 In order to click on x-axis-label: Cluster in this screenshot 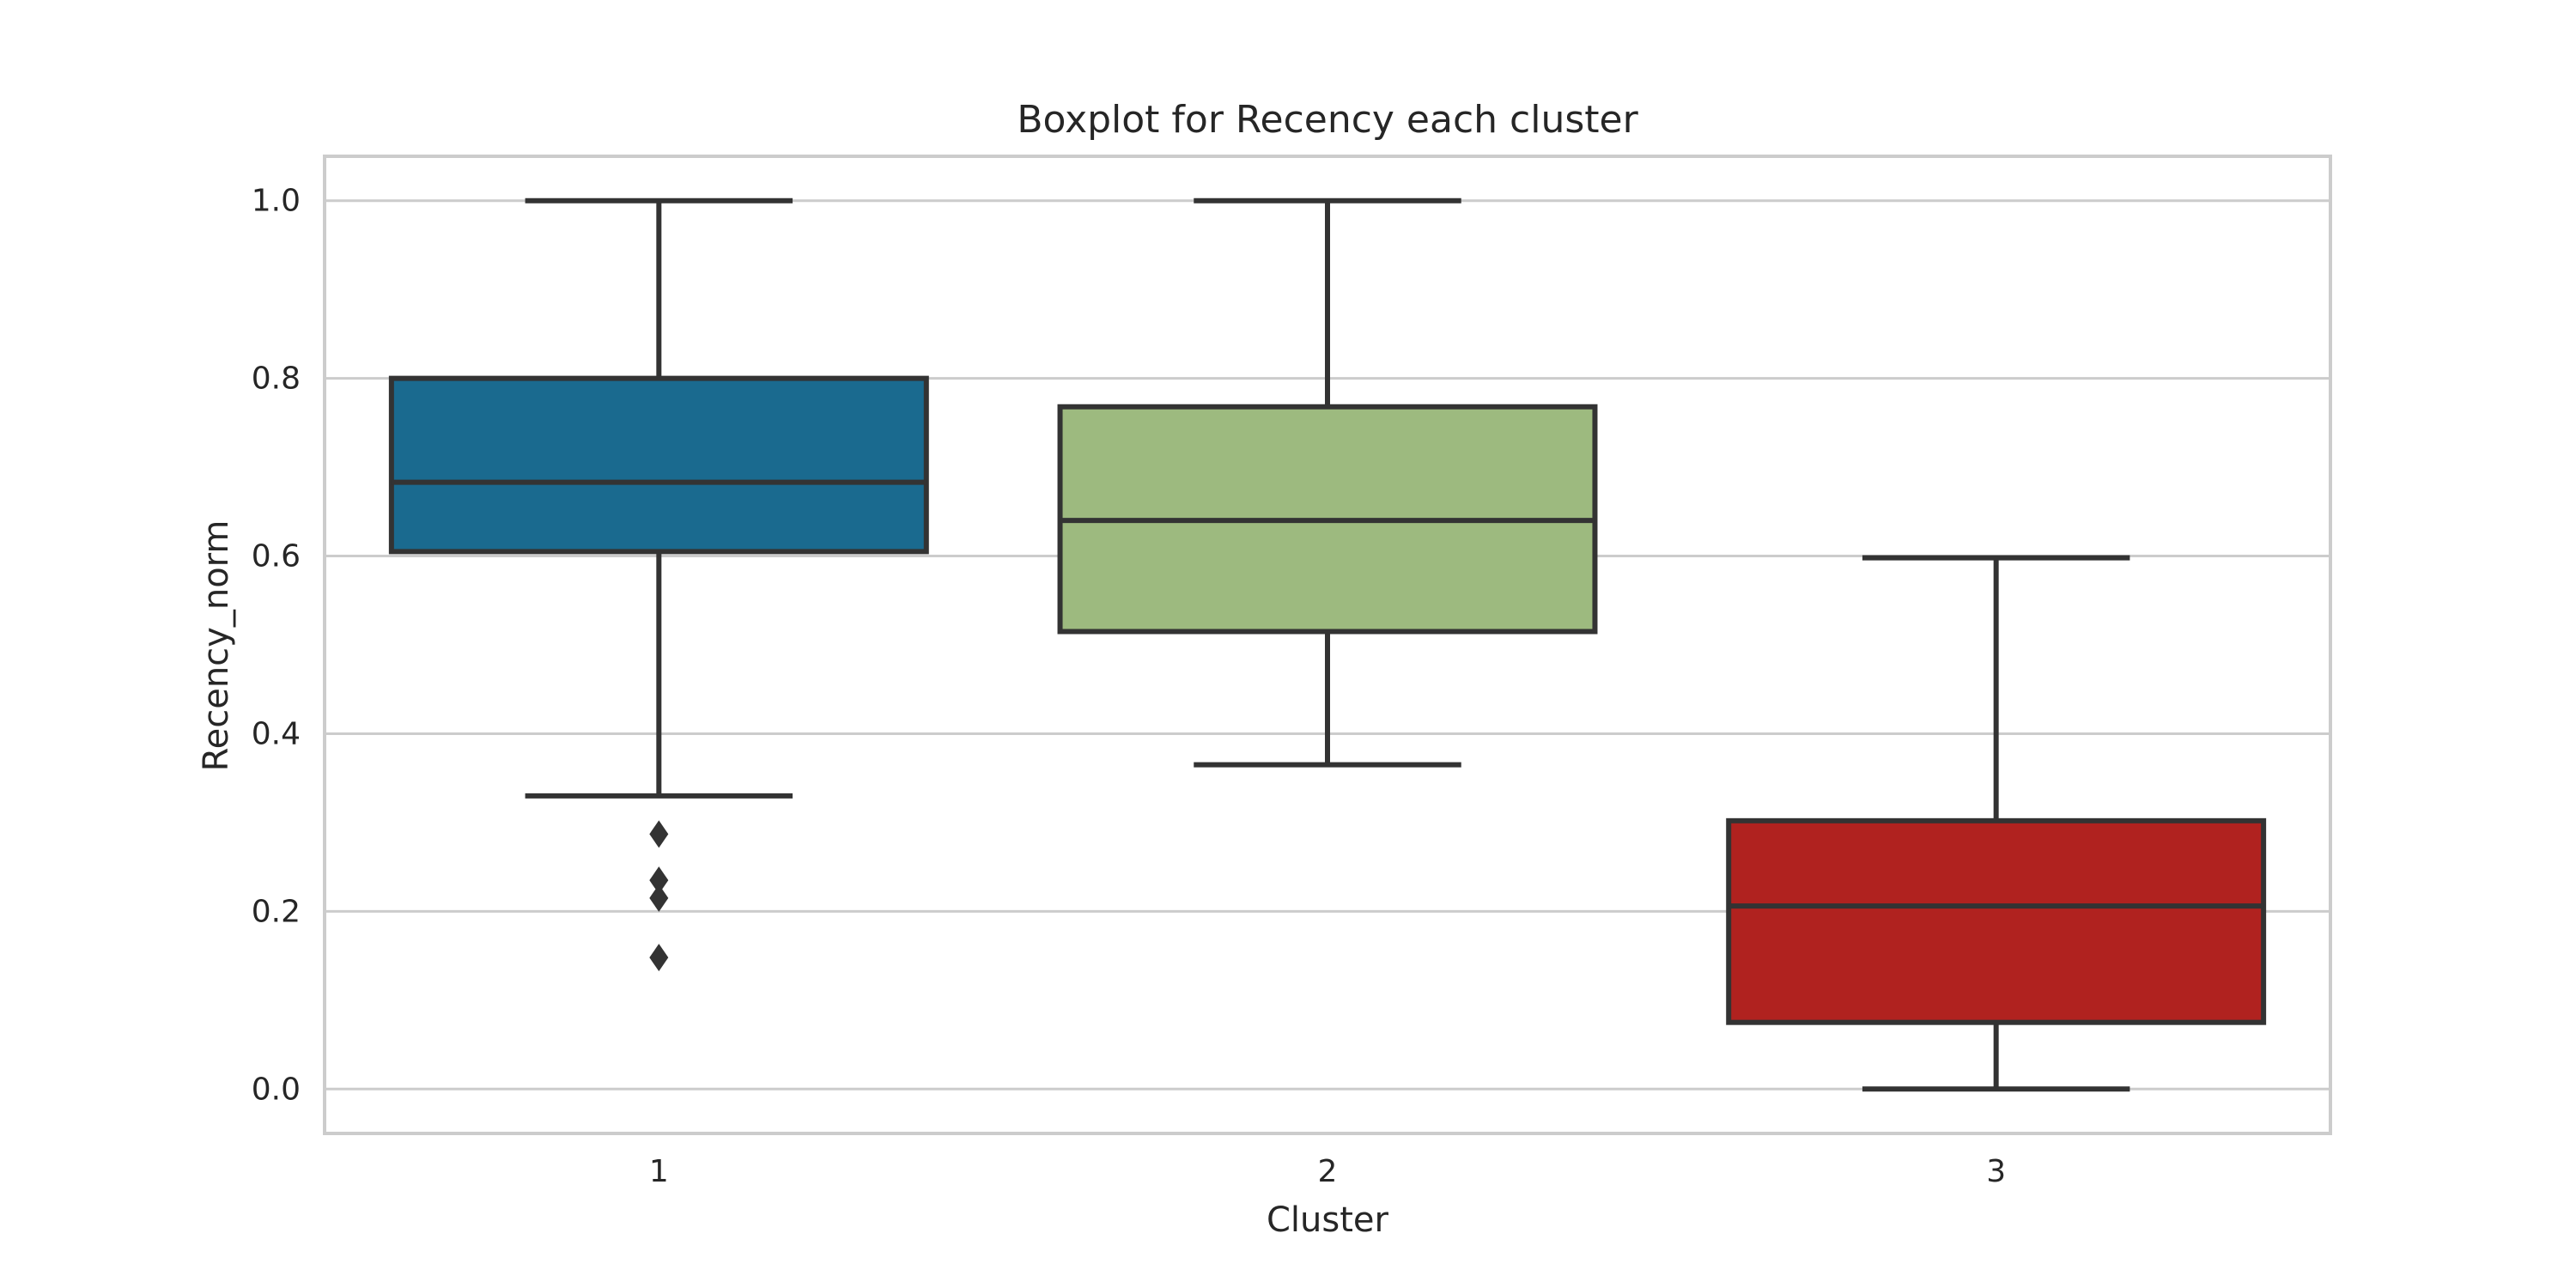, I will do `click(1328, 1220)`.